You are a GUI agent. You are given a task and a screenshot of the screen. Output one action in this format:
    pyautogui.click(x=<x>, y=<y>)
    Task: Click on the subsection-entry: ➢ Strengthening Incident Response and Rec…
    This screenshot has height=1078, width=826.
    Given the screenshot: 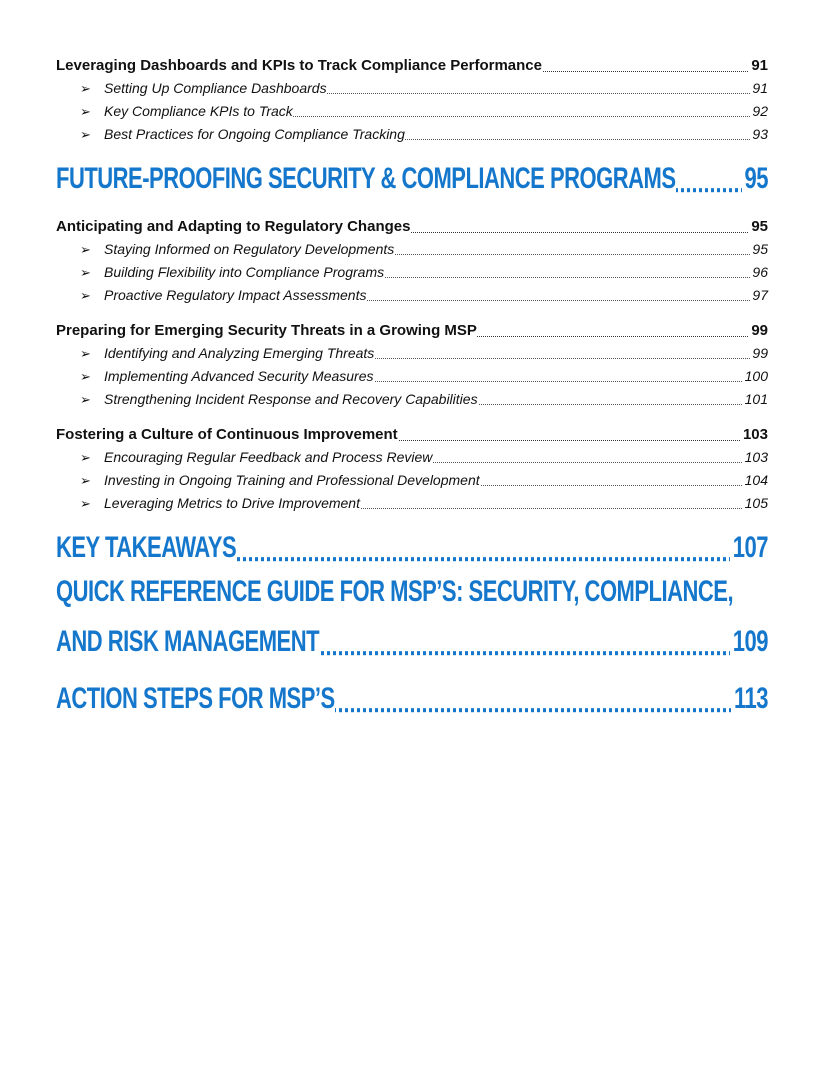 What is the action you would take?
    pyautogui.click(x=424, y=399)
    